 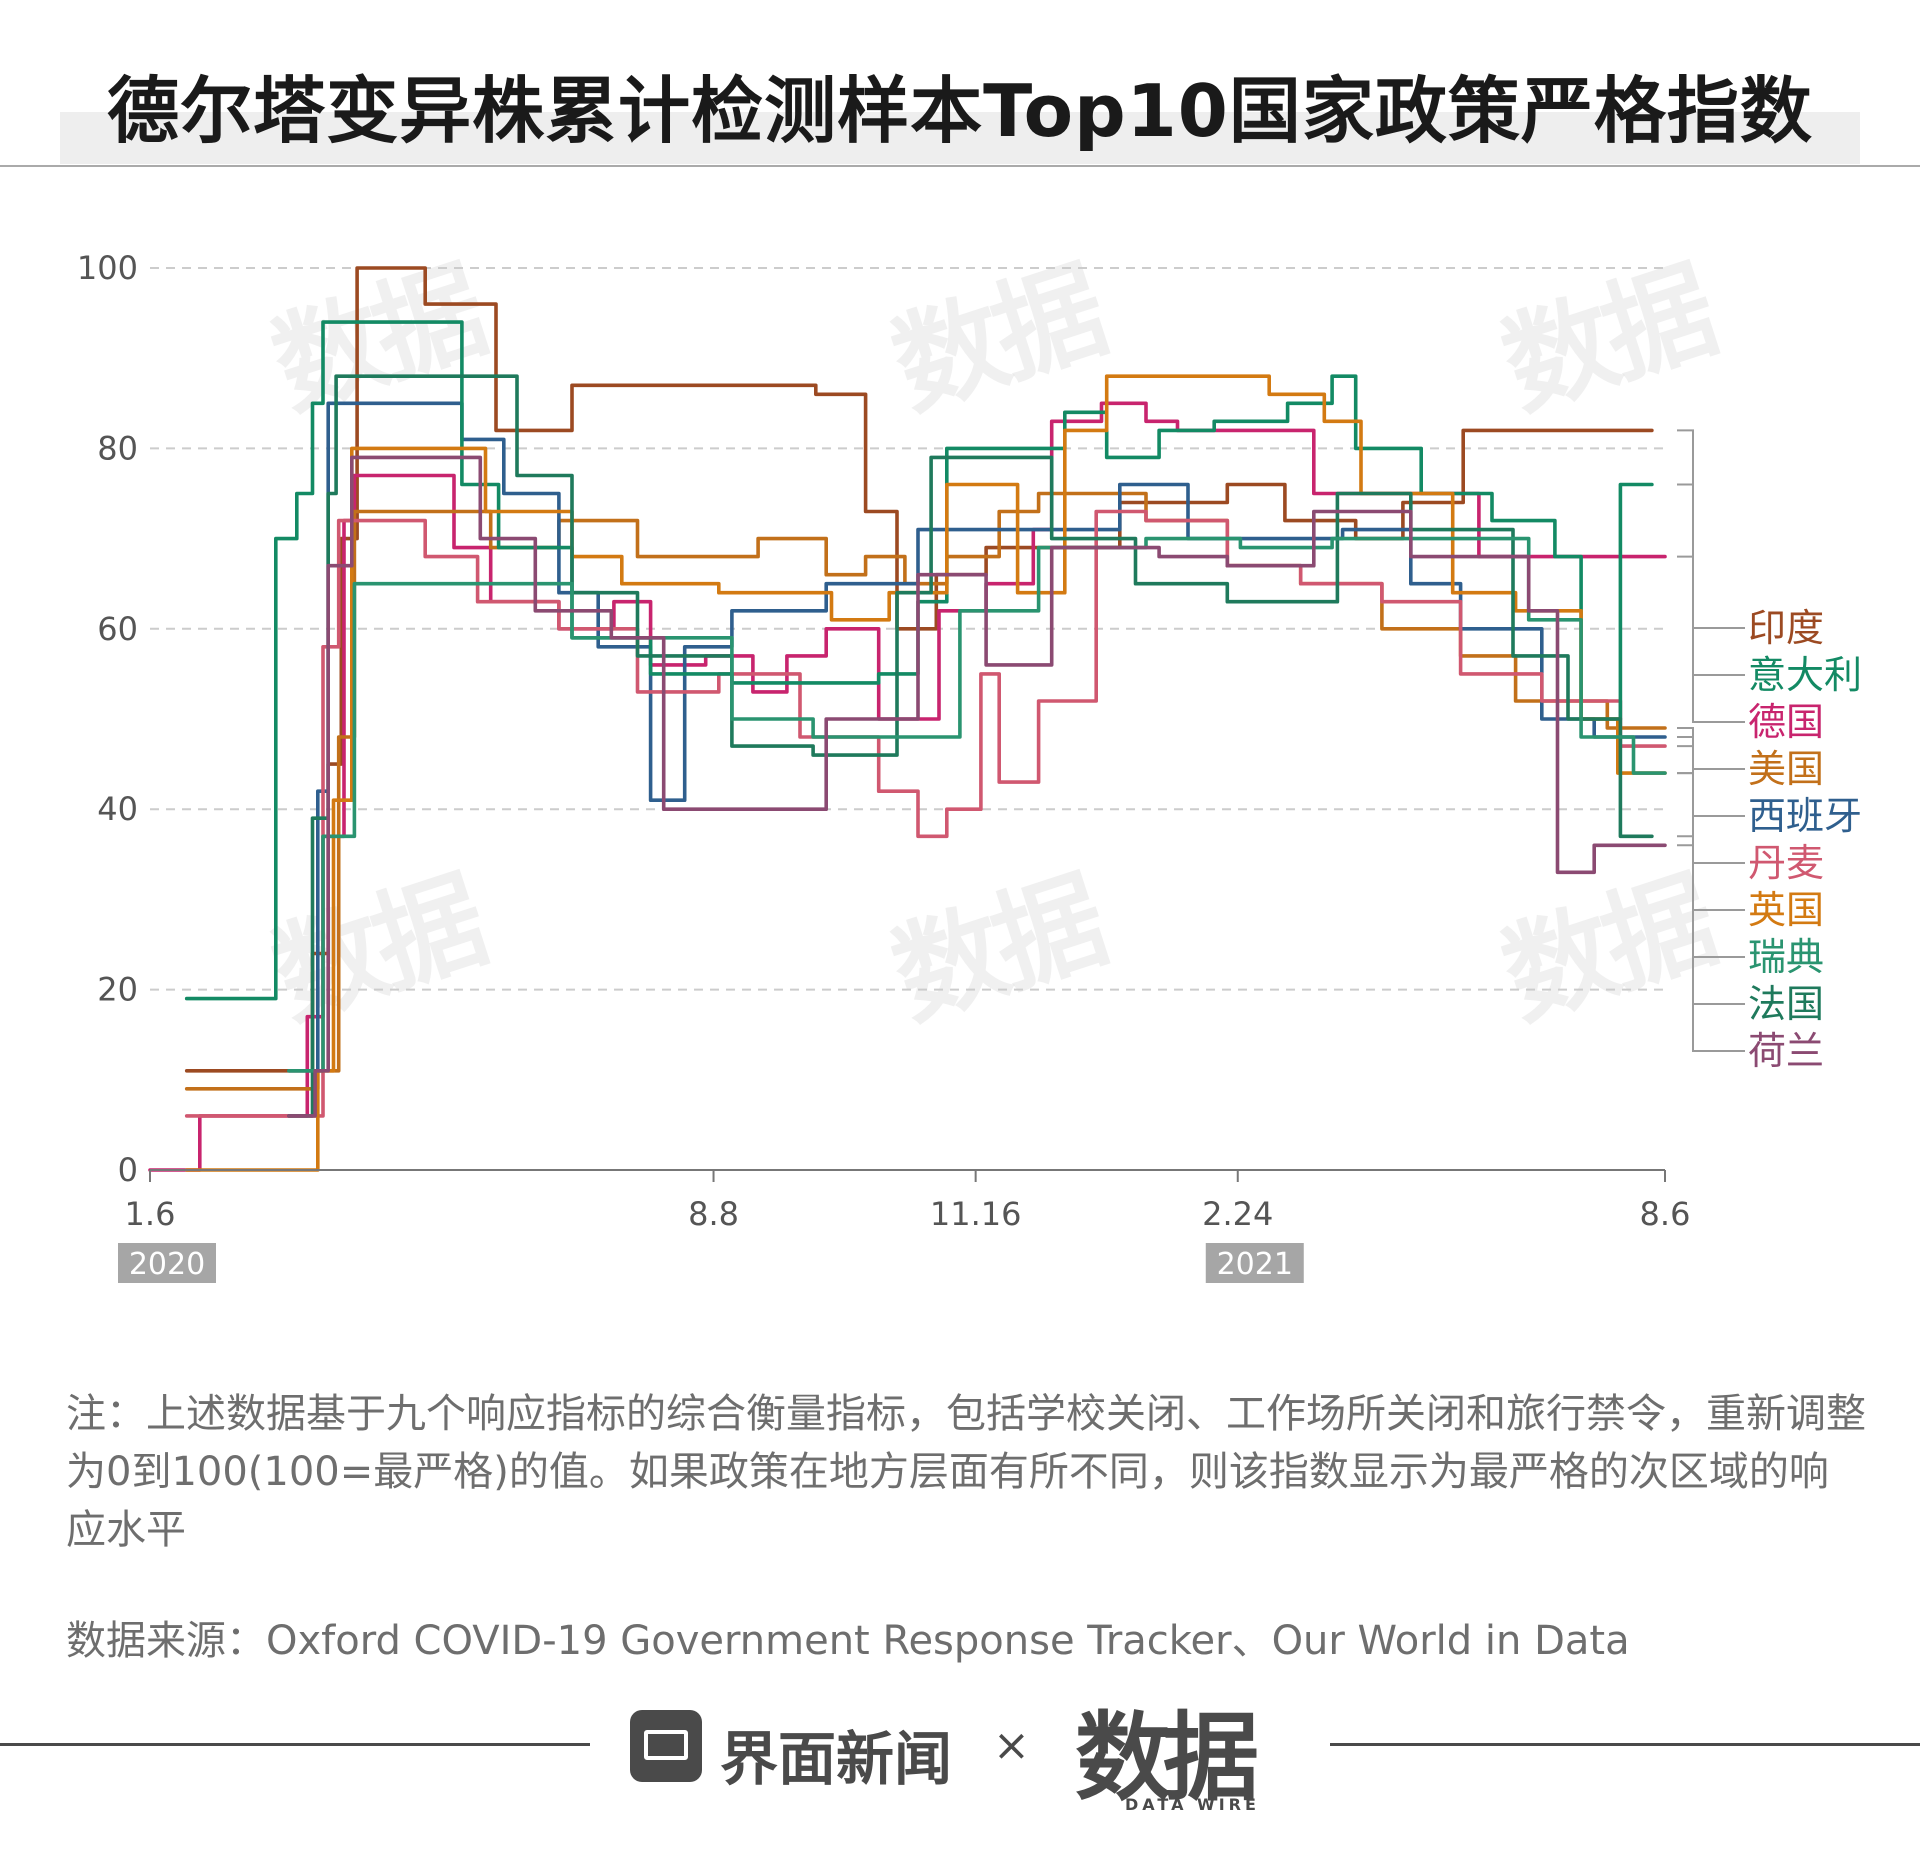 I want to click on legend-label: 德国, so click(x=1786, y=722).